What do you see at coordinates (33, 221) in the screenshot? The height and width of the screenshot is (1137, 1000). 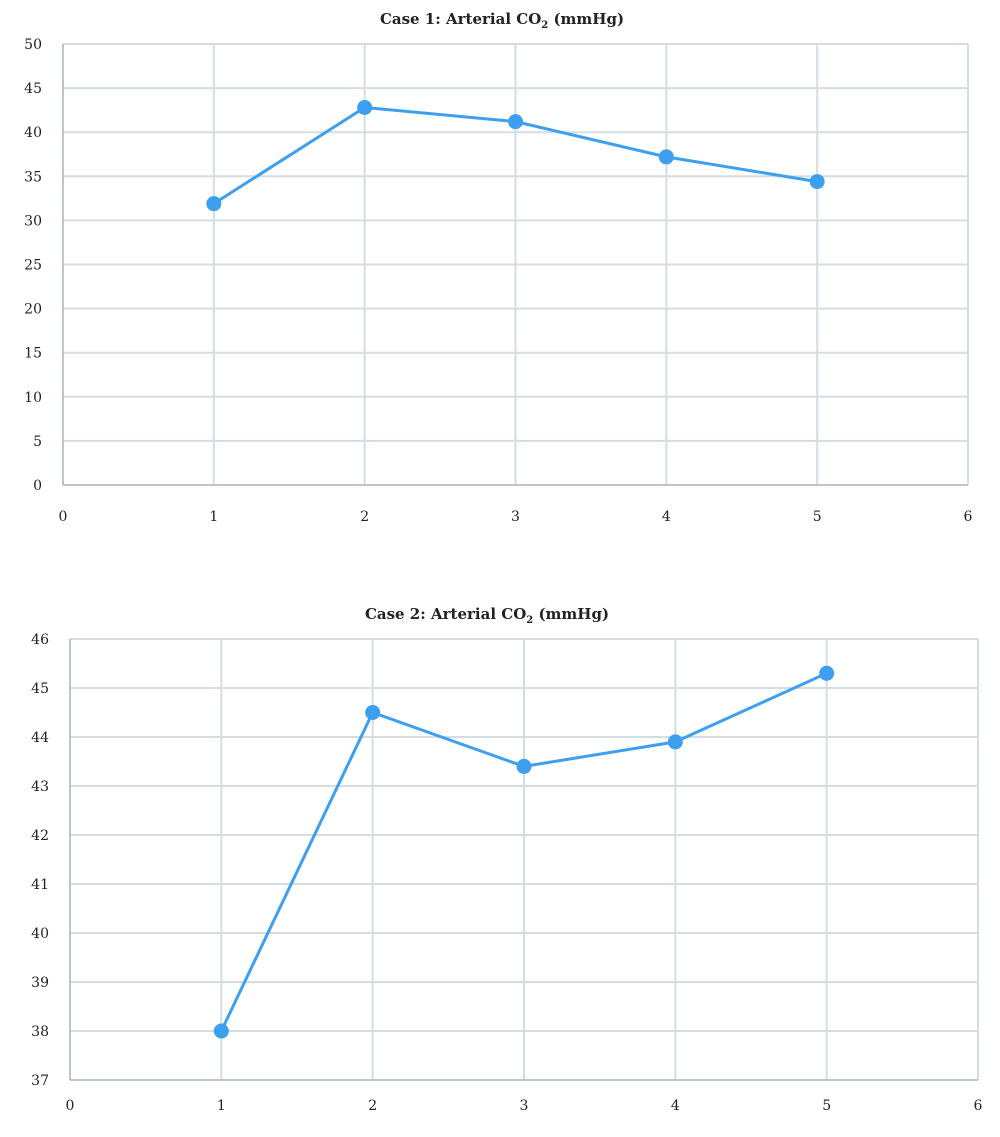 I see `y-tick-label: 30` at bounding box center [33, 221].